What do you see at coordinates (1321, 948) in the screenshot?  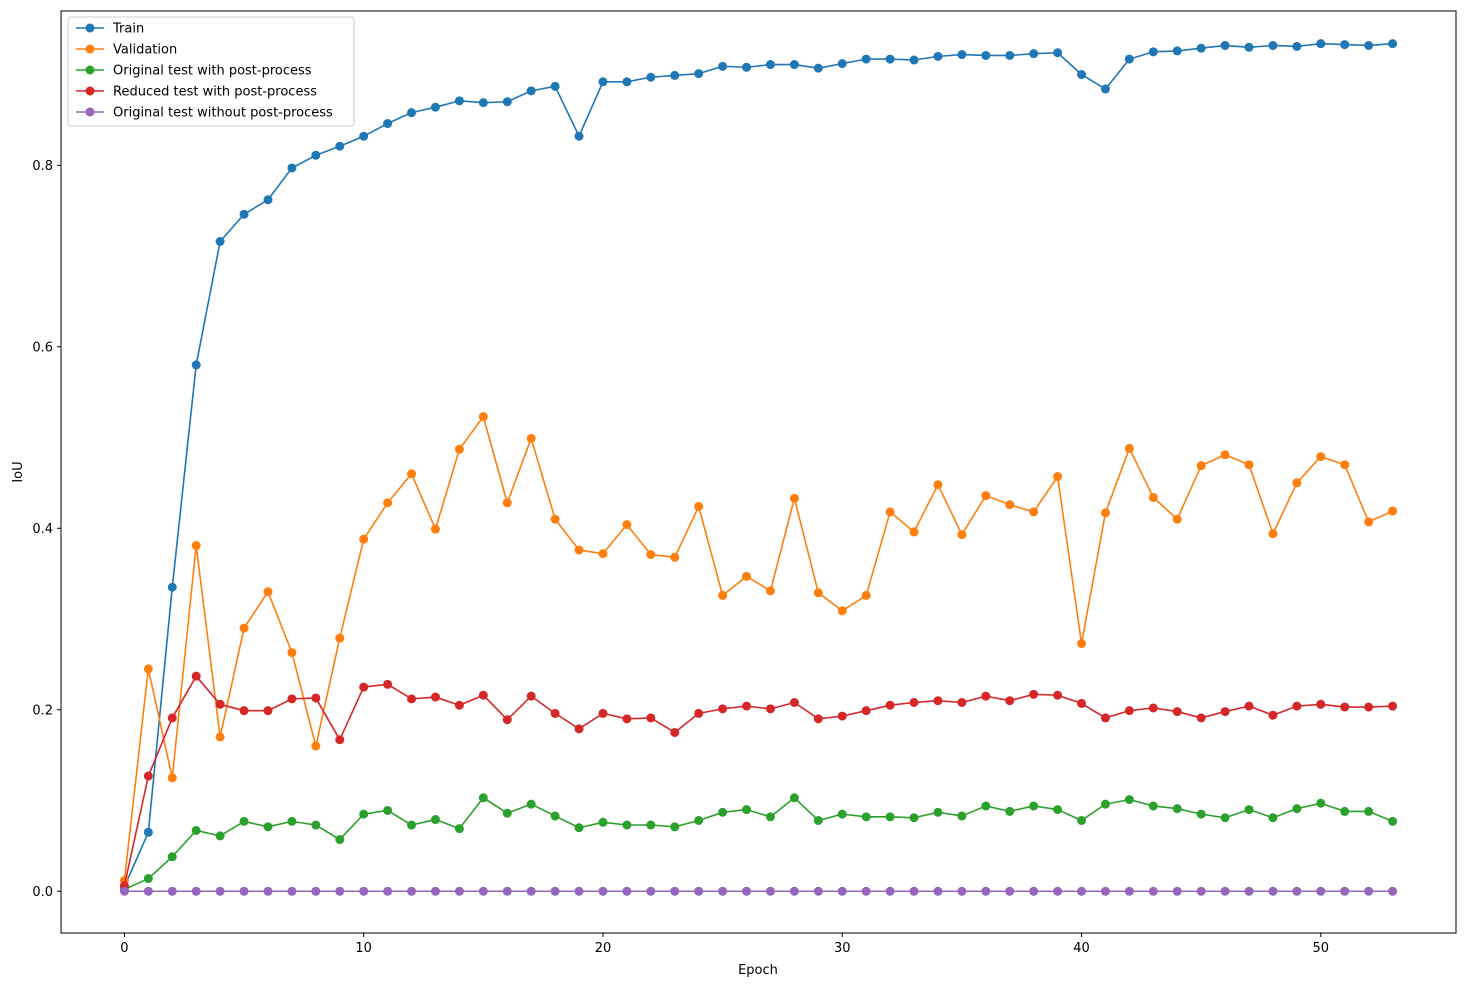 I see `x-tick-label: 50` at bounding box center [1321, 948].